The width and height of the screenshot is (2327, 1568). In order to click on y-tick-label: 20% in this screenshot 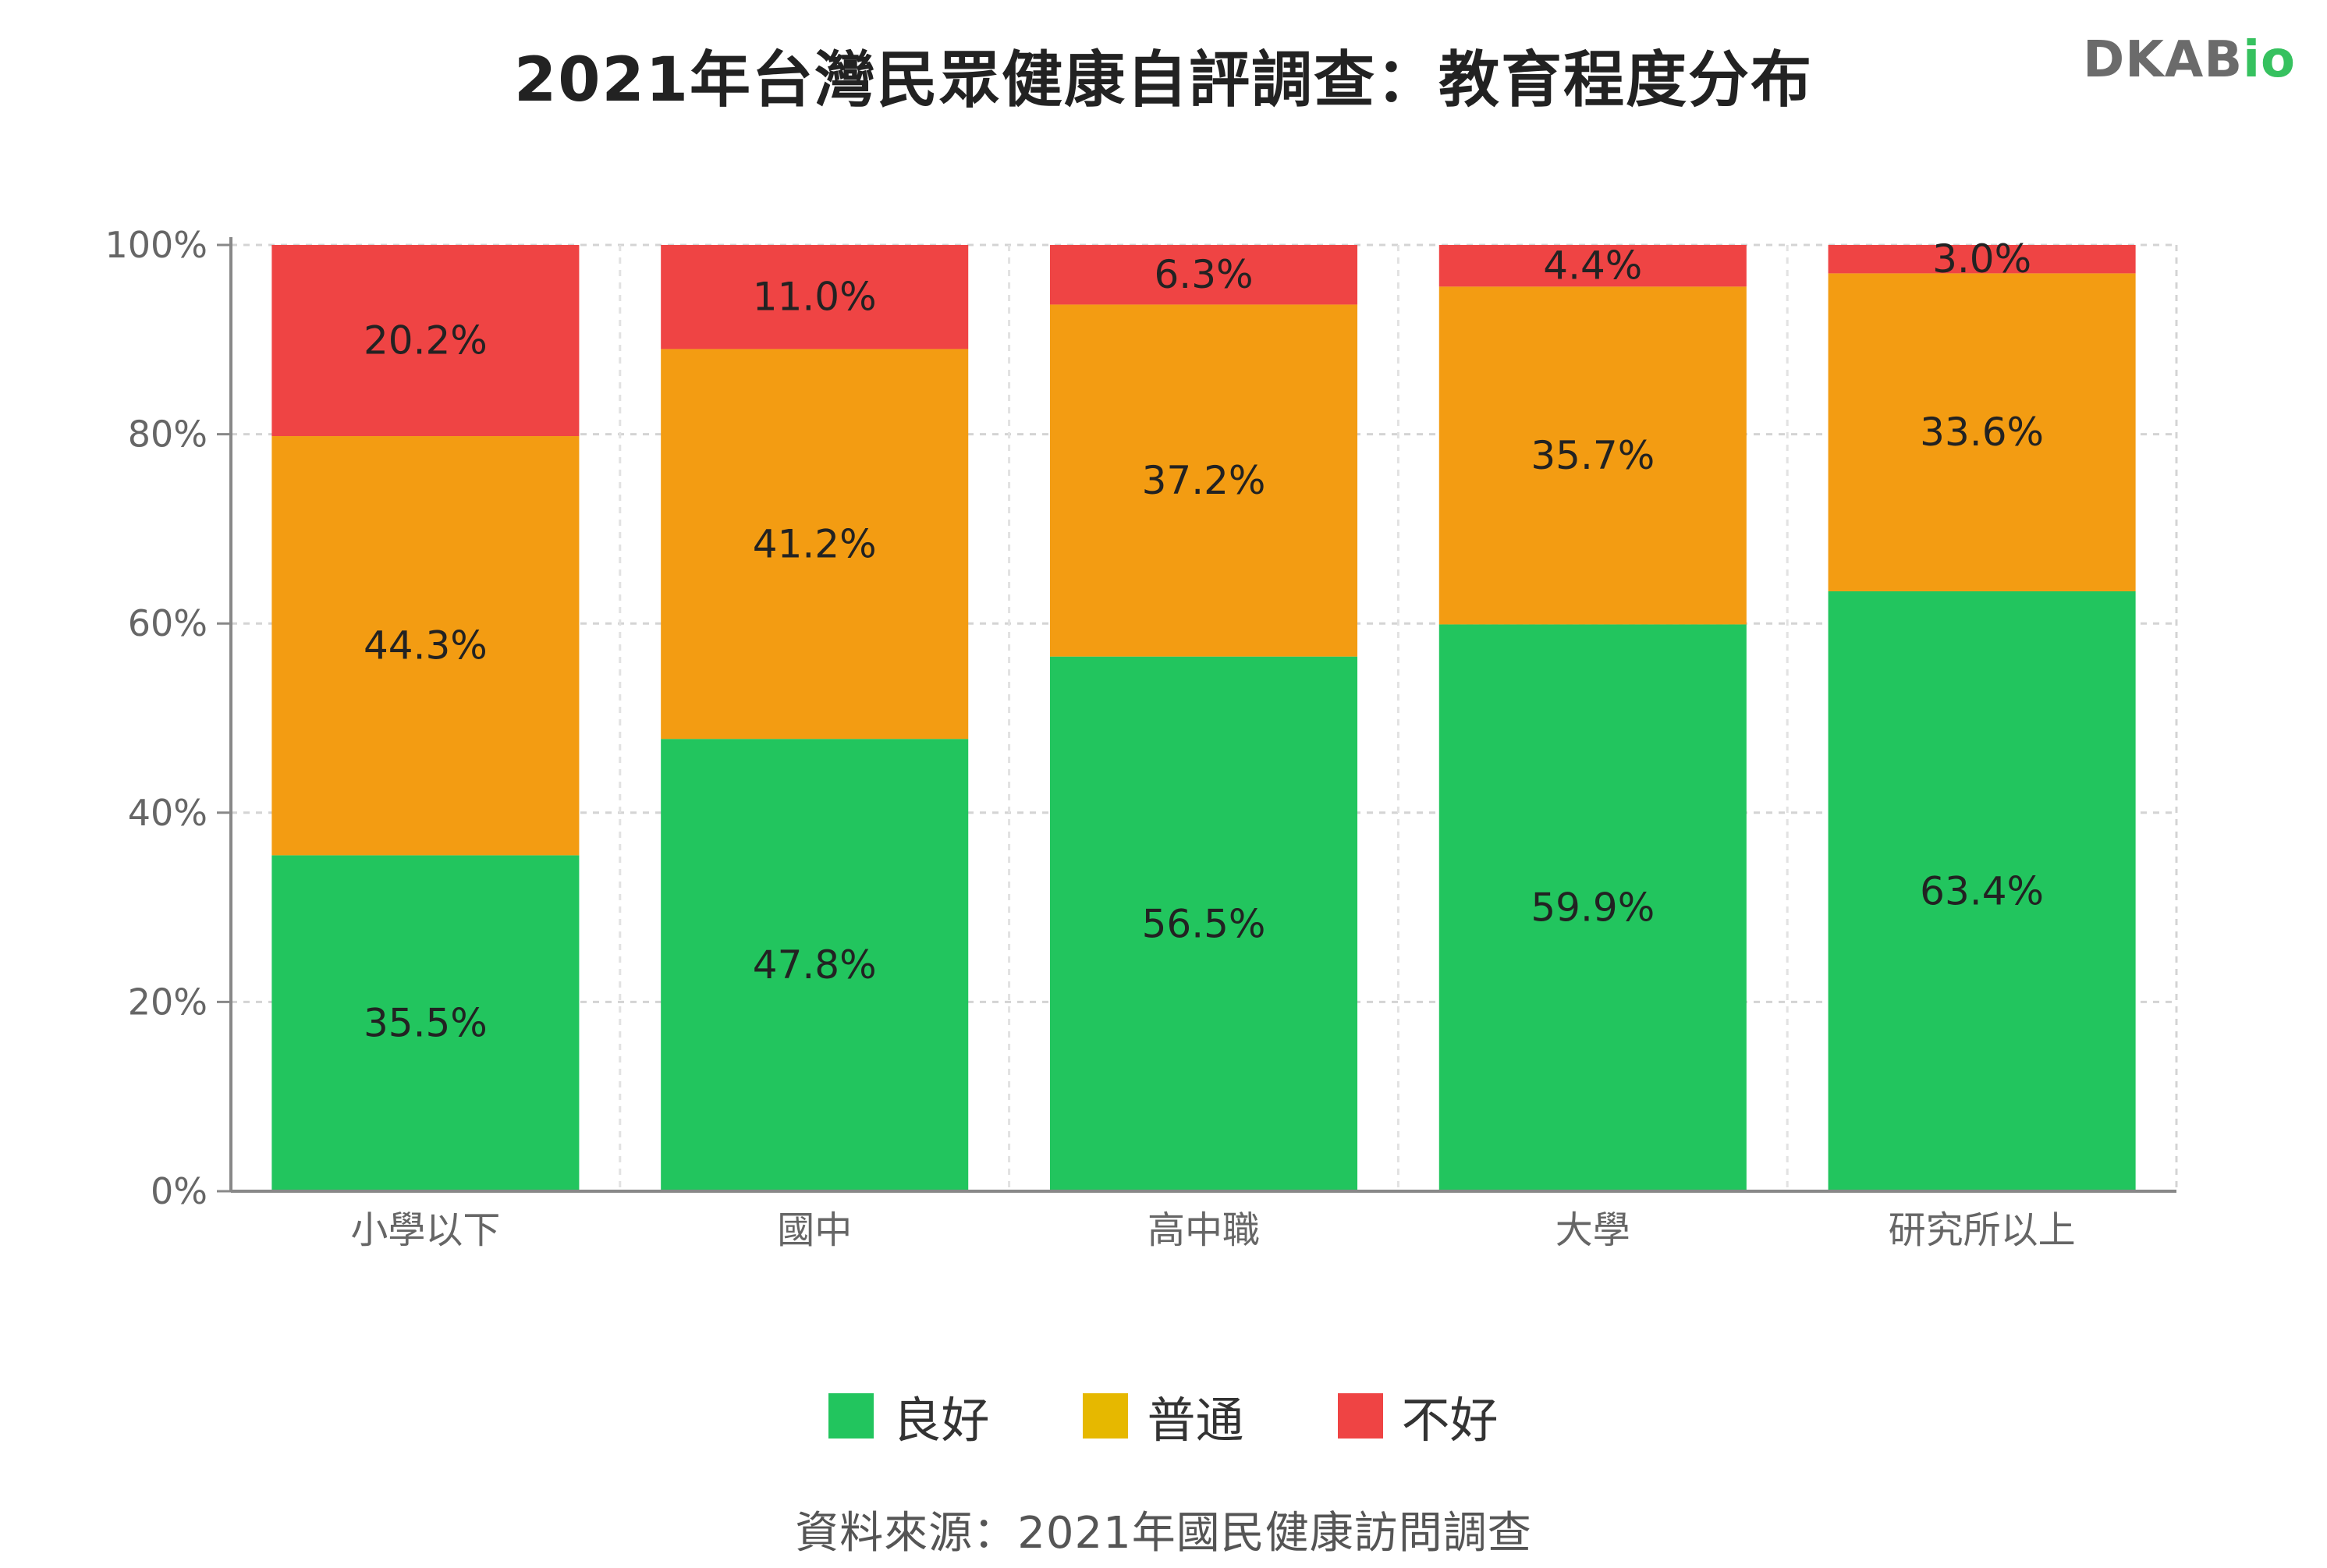, I will do `click(168, 1002)`.